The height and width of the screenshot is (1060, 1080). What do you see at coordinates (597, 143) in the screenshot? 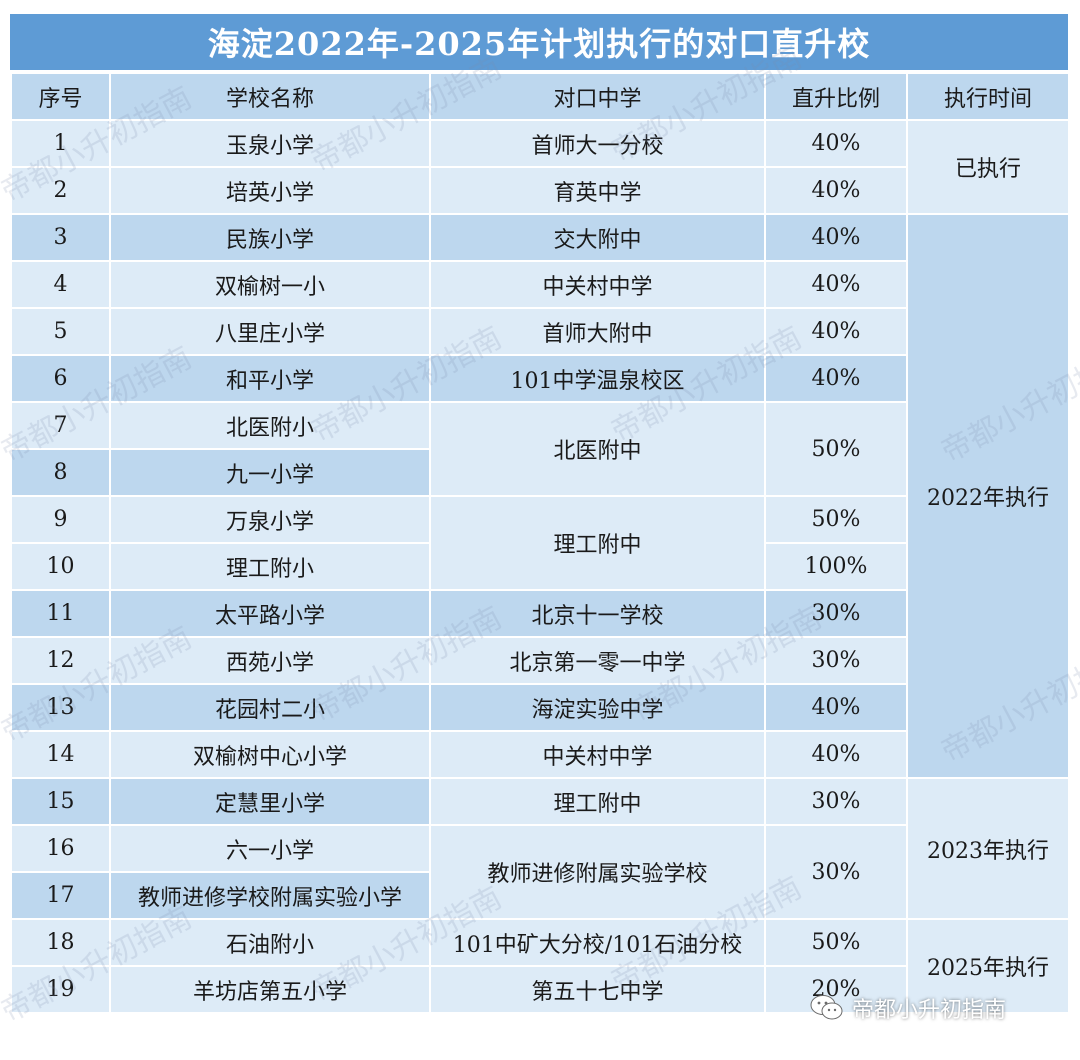
I see `cell-middle: 首师大一分校` at bounding box center [597, 143].